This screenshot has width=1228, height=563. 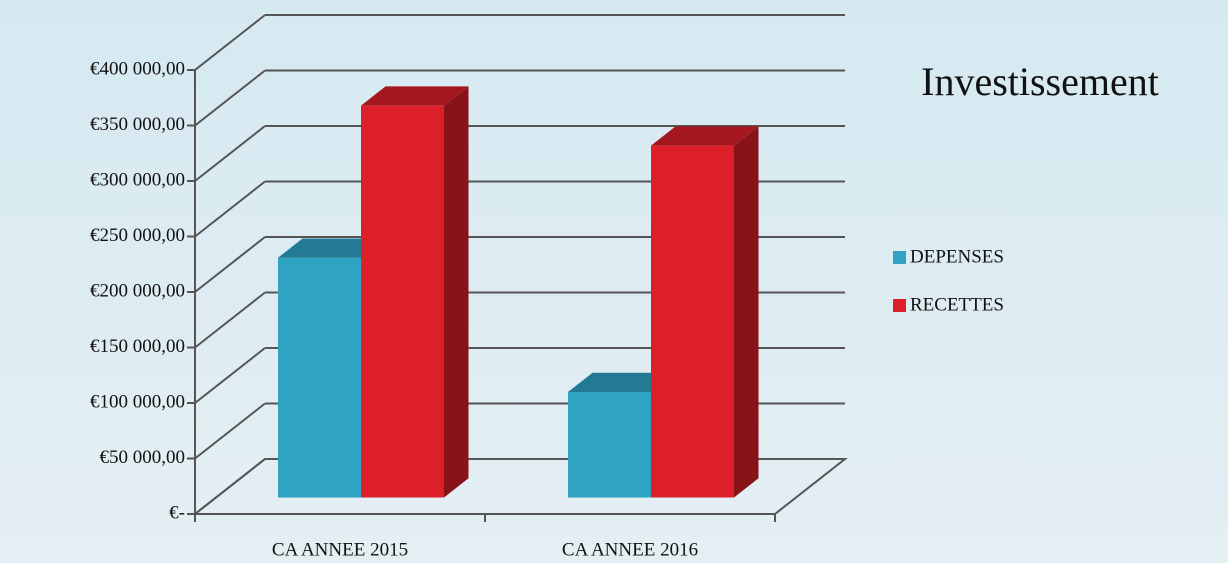 What do you see at coordinates (957, 256) in the screenshot?
I see `legend-label: DEPENSES` at bounding box center [957, 256].